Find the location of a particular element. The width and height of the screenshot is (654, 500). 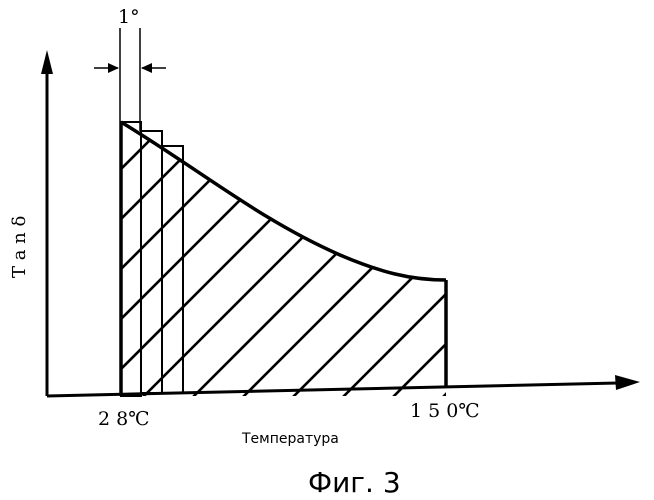

increment-label: 1° is located at coordinates (129, 17).